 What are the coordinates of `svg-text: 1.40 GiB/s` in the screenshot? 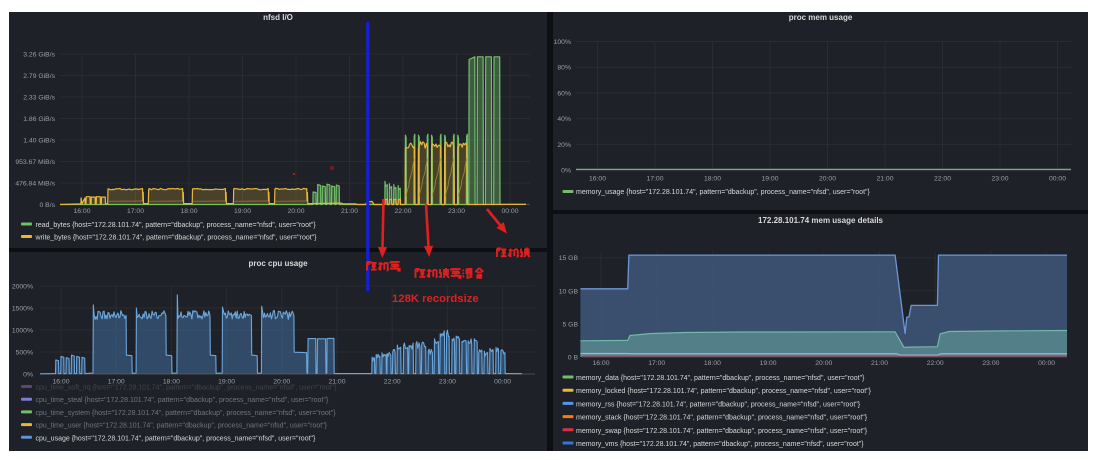 It's located at (39, 141).